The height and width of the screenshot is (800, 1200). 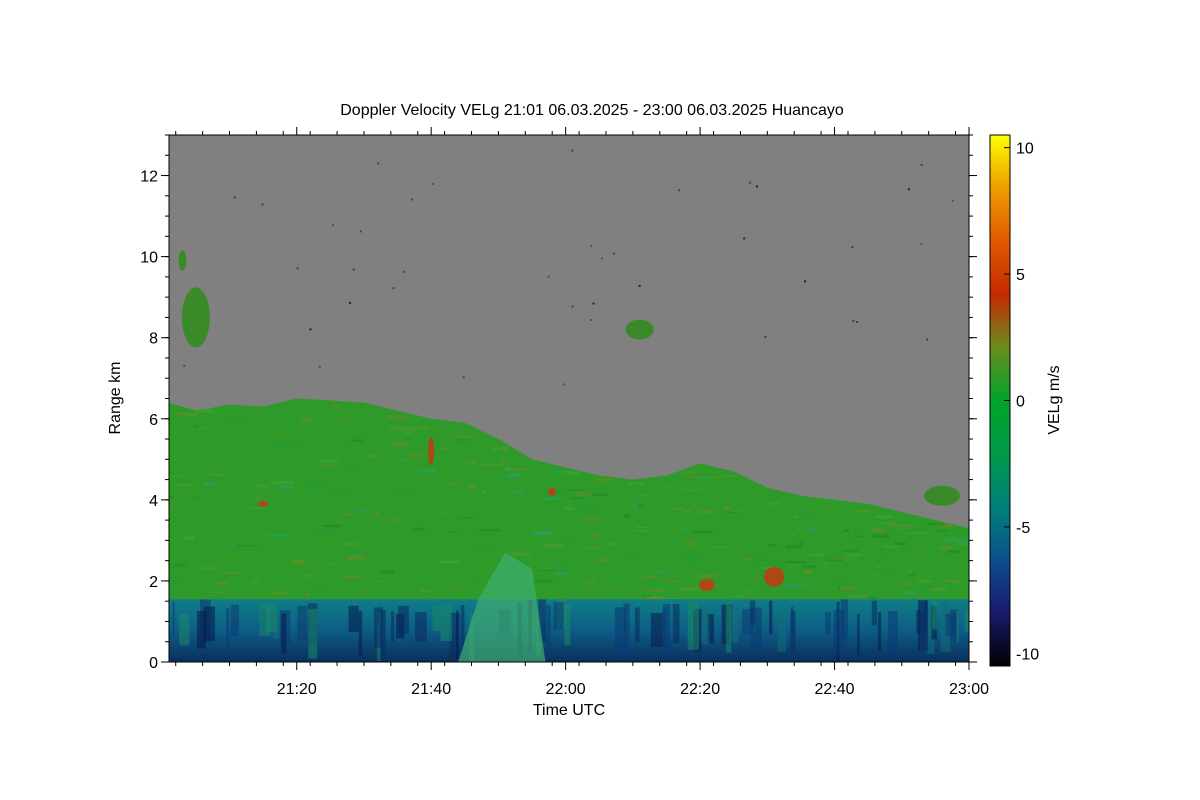 What do you see at coordinates (153, 582) in the screenshot?
I see `y-tick-label: 2` at bounding box center [153, 582].